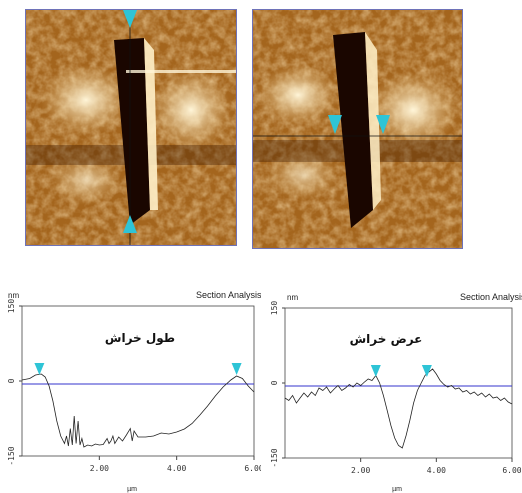 Image resolution: width=522 pixels, height=493 pixels. Describe the element at coordinates (130, 19) in the screenshot. I see `cursor-marker-top` at that location.